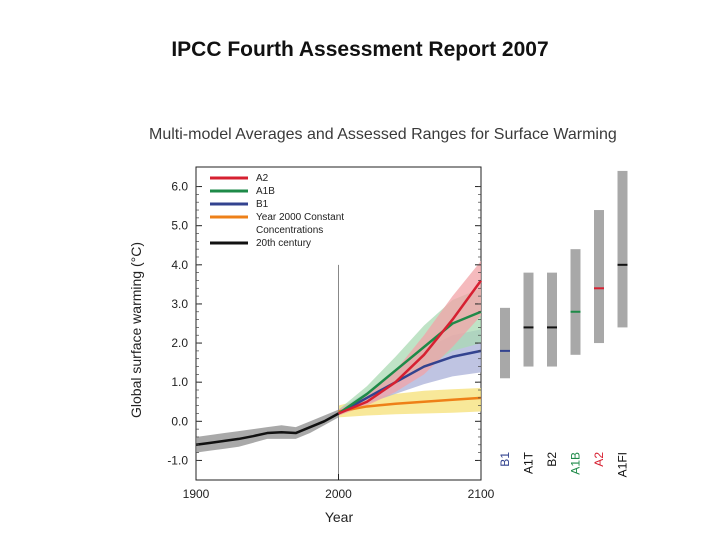  Describe the element at coordinates (136, 330) in the screenshot. I see `y-axis-label: Global surface warming (°C)` at that location.